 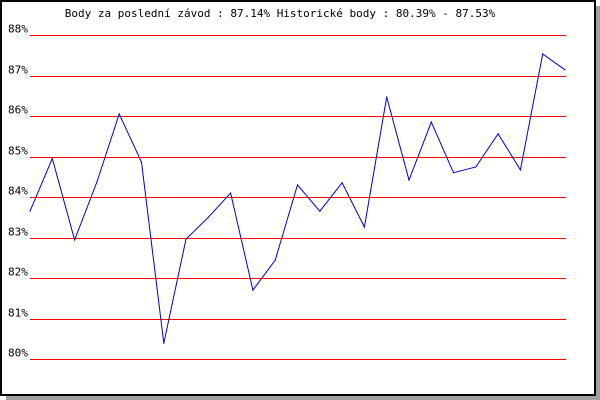 I want to click on y-tick-label: 86%, so click(x=18, y=110).